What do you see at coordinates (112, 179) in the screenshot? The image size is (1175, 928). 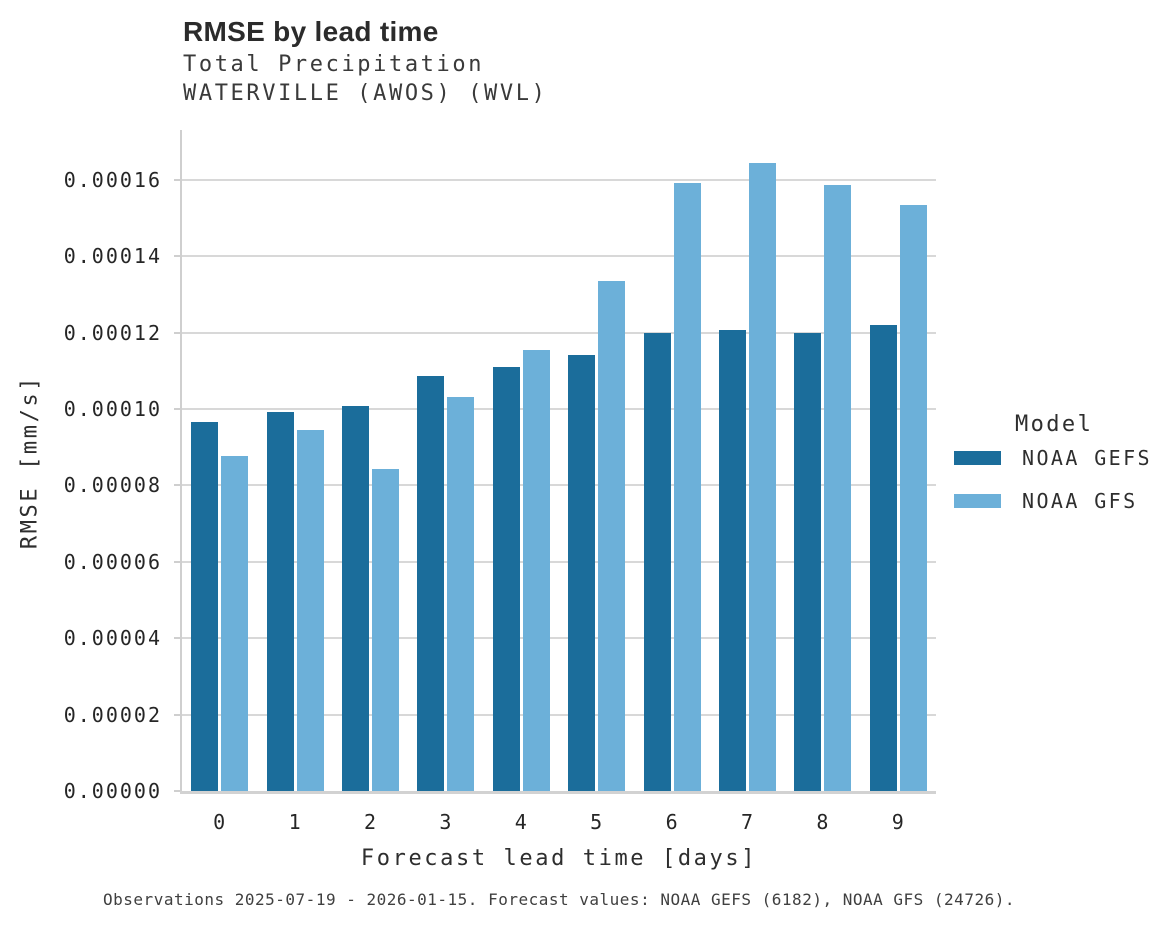 I see `y-tick-label: 0.00016` at bounding box center [112, 179].